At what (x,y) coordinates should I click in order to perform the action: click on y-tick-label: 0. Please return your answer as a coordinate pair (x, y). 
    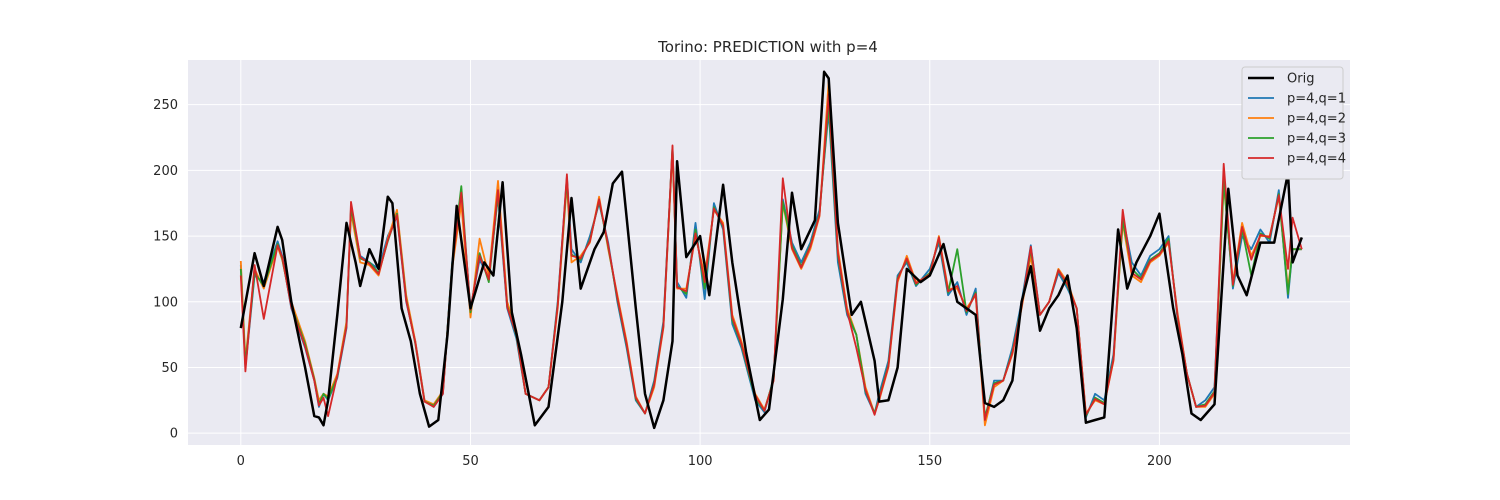
    Looking at the image, I should click on (174, 434).